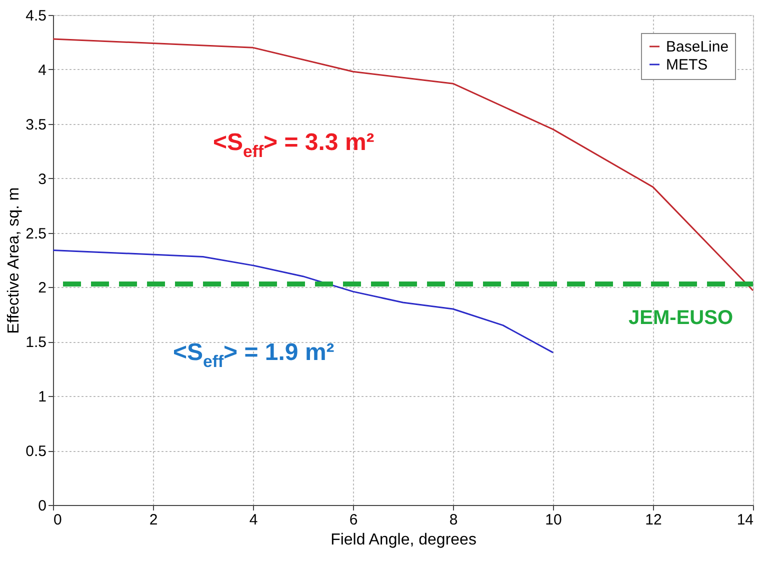 This screenshot has height=565, width=774. What do you see at coordinates (42, 506) in the screenshot?
I see `y-tick-label: 0` at bounding box center [42, 506].